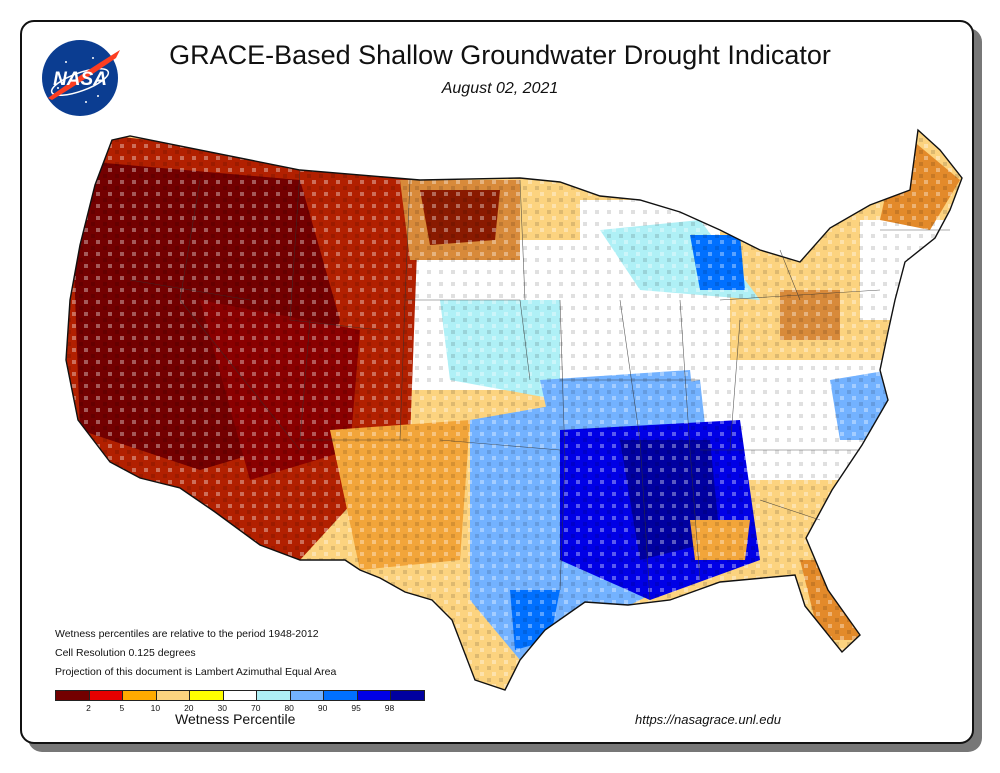 This screenshot has width=1000, height=773. I want to click on nasa-logo-text: NASA, so click(80, 79).